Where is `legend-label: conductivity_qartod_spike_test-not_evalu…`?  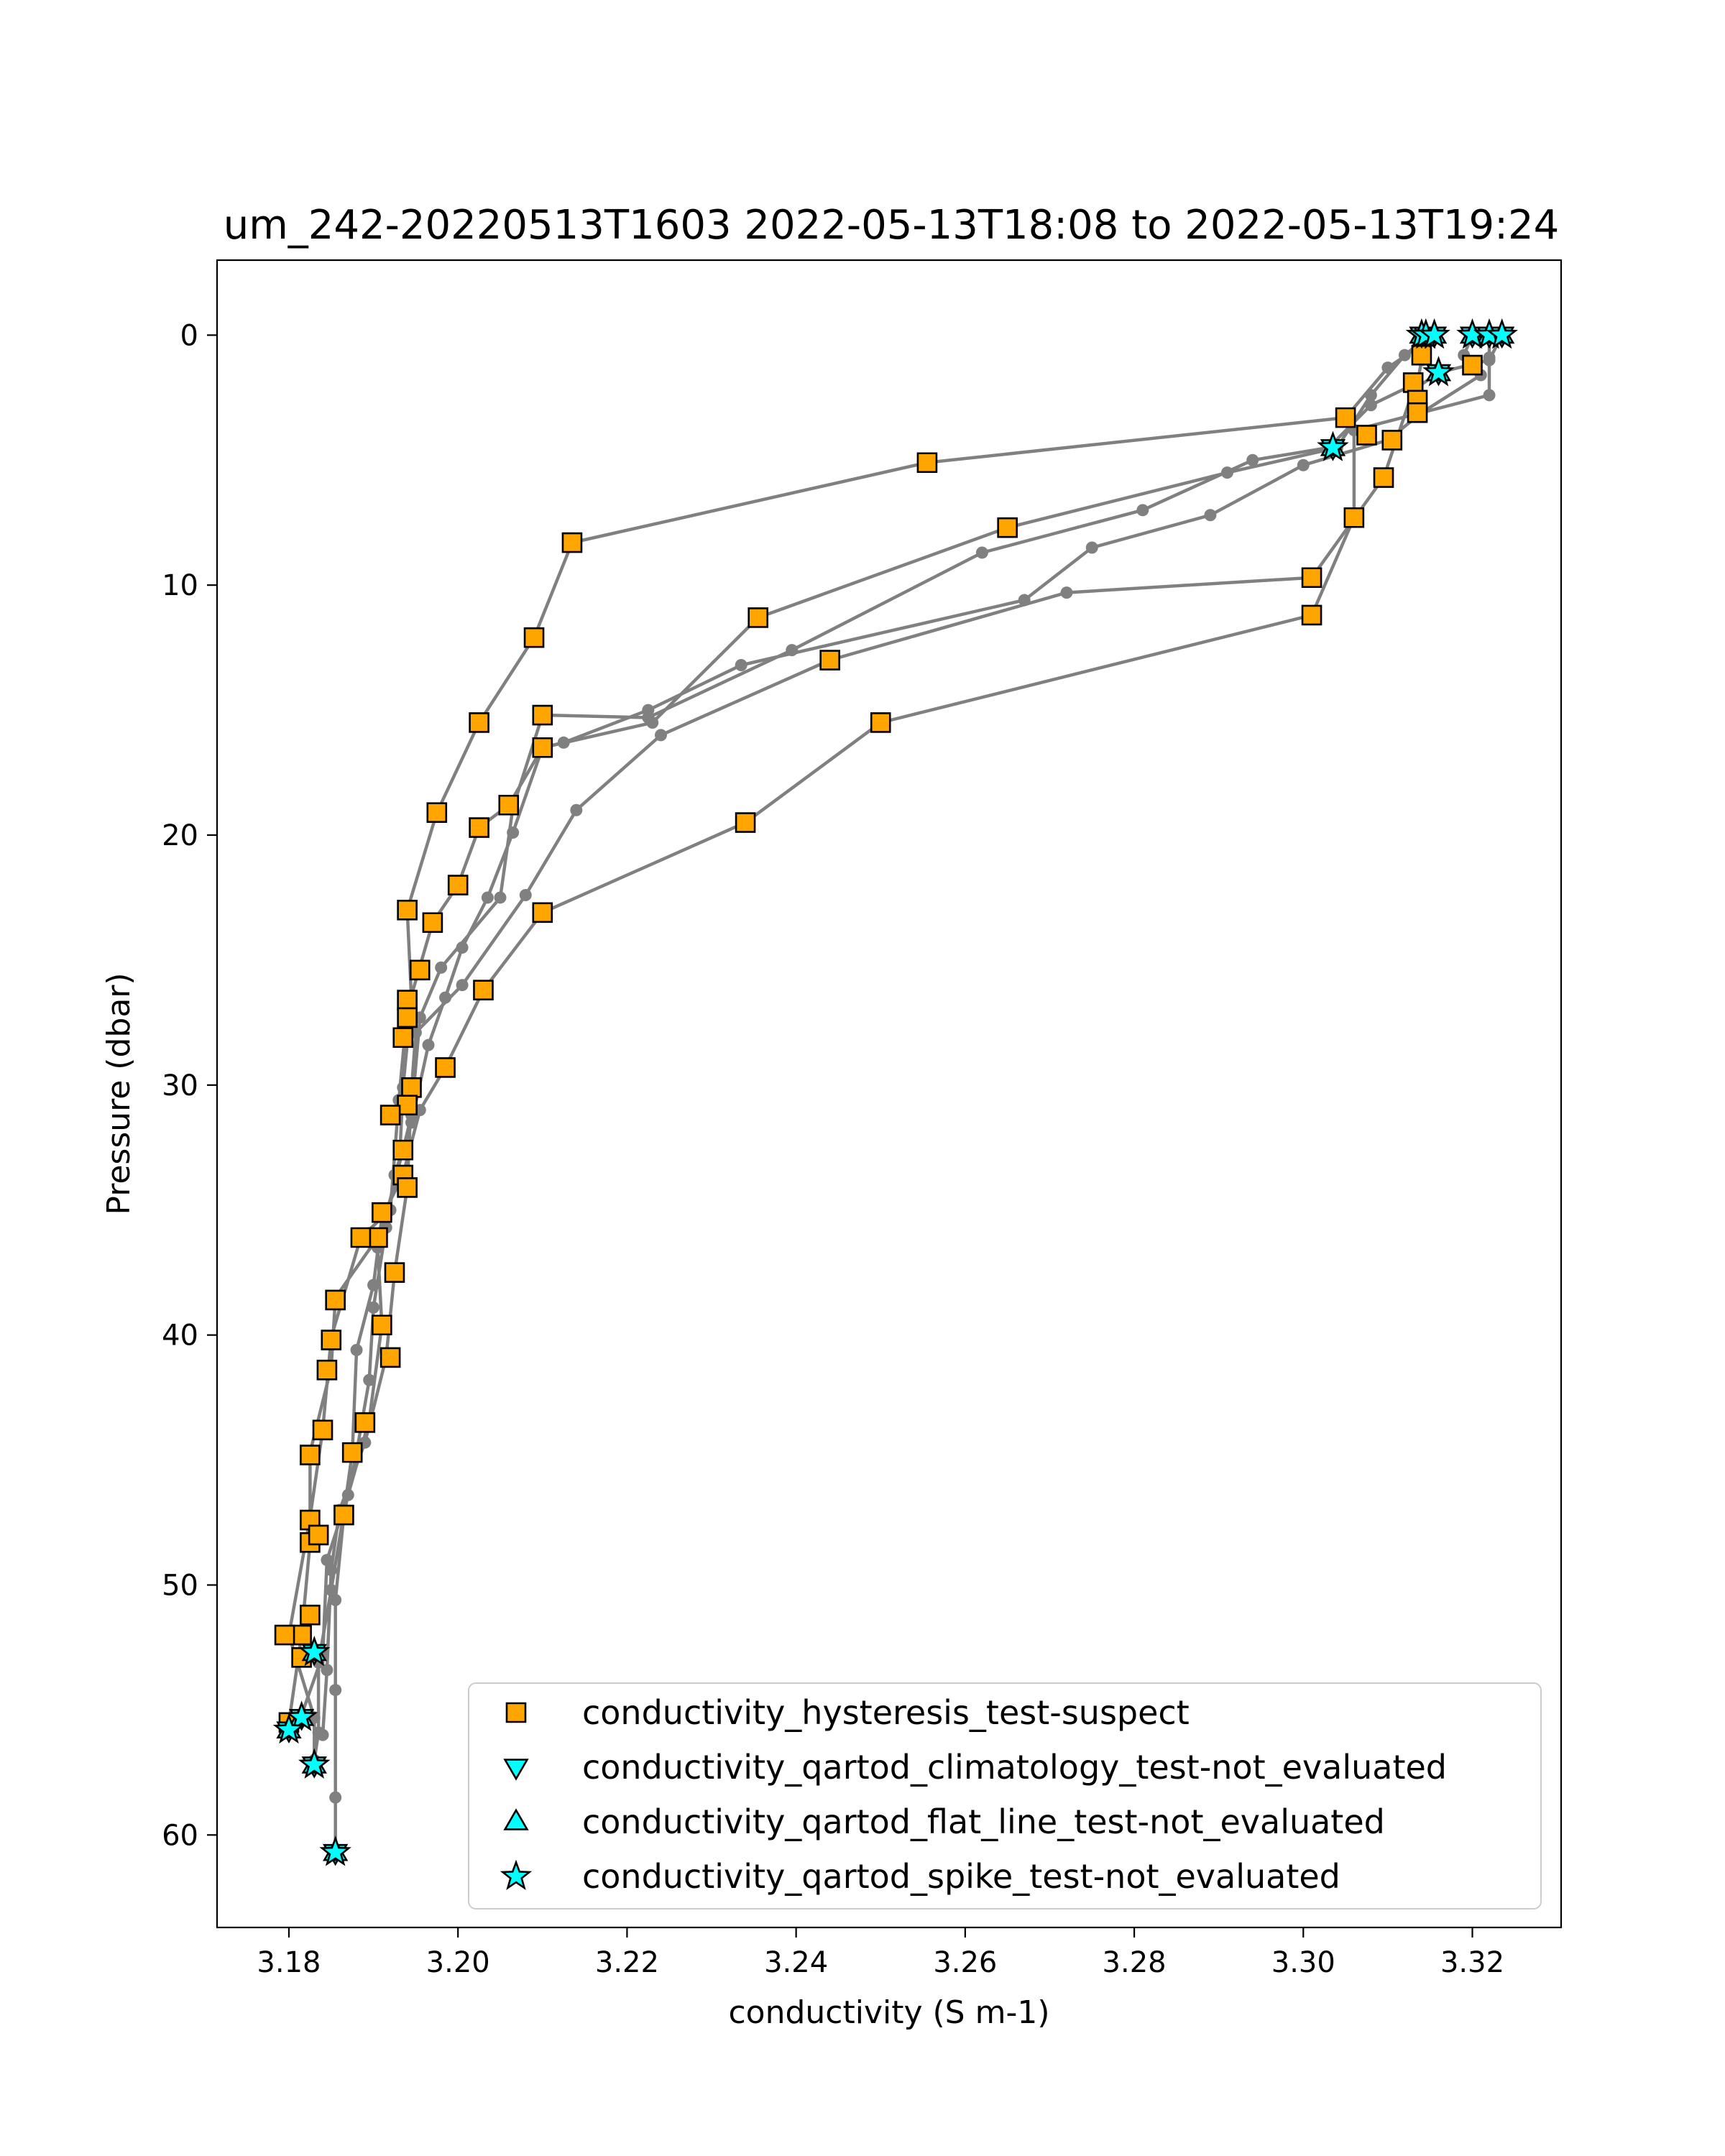 legend-label: conductivity_qartod_spike_test-not_evalu… is located at coordinates (961, 1877).